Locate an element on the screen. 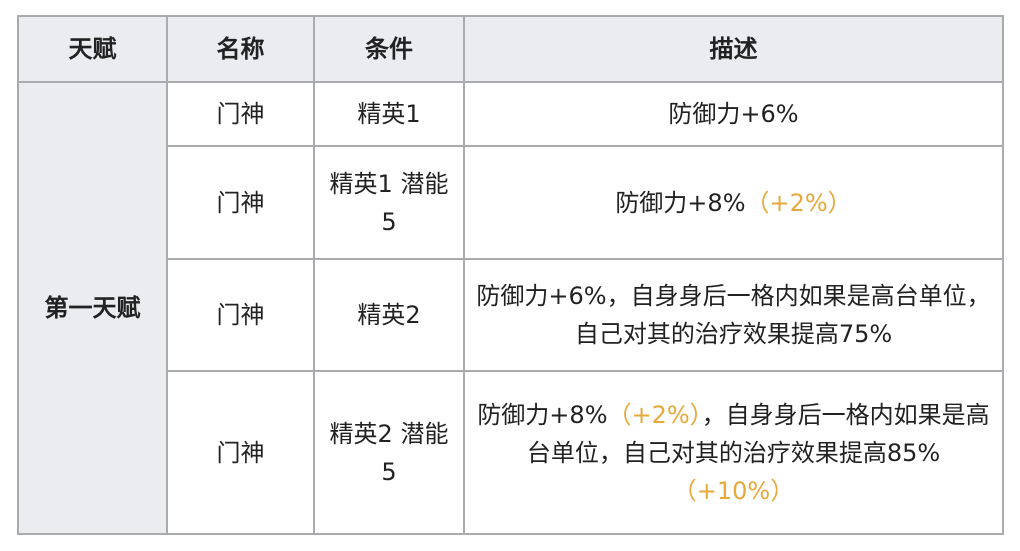 The image size is (1020, 551). description-text: 防御力+6%，自身身后一格内如果是高台单位，自己对其的治疗效果提高75% is located at coordinates (733, 315).